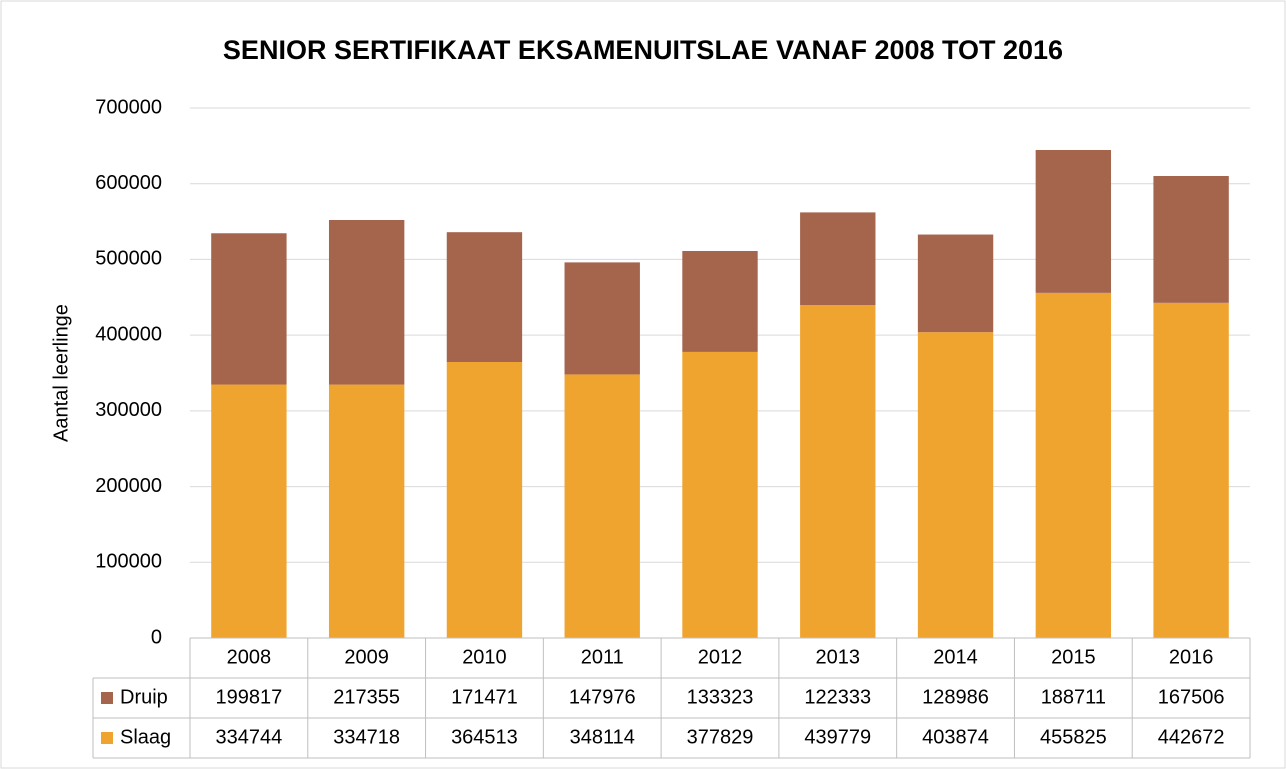 The image size is (1286, 769). Describe the element at coordinates (602, 697) in the screenshot. I see `table-value: 147976` at that location.